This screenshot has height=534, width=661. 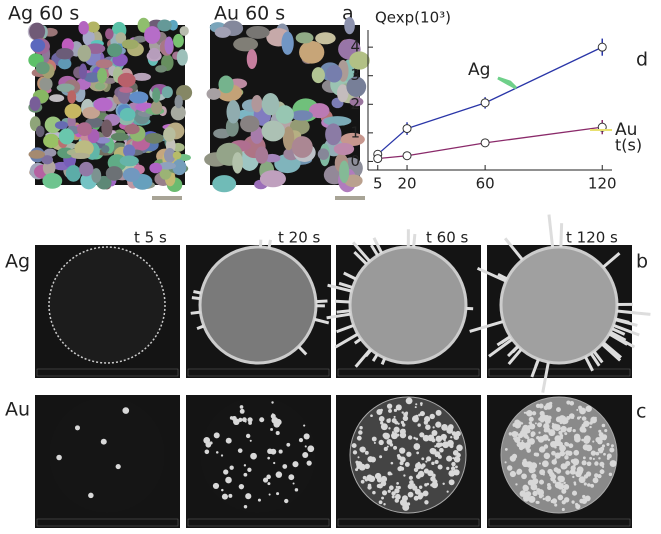 I want to click on dendrite, so click(x=196, y=312).